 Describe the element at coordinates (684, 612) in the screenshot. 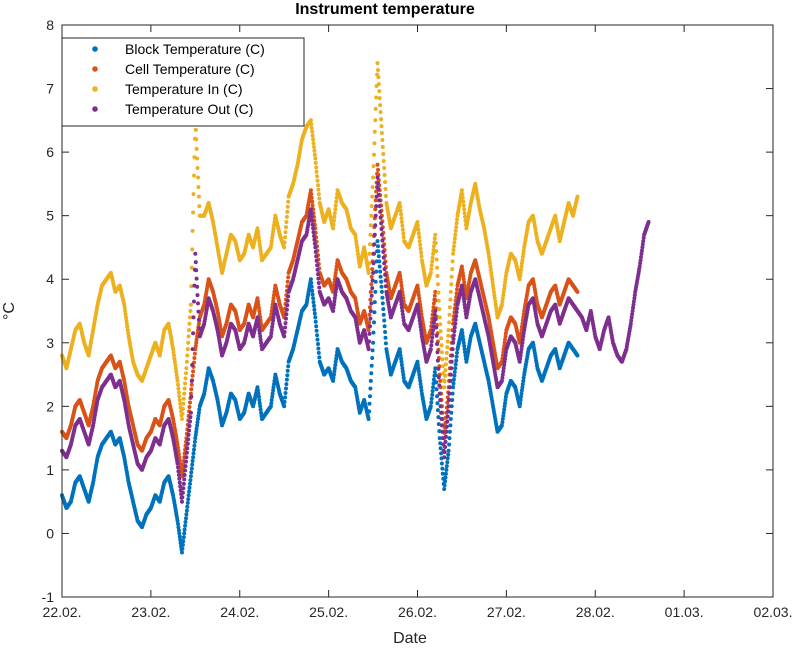

I see `x-tick-label: 01.03.` at that location.